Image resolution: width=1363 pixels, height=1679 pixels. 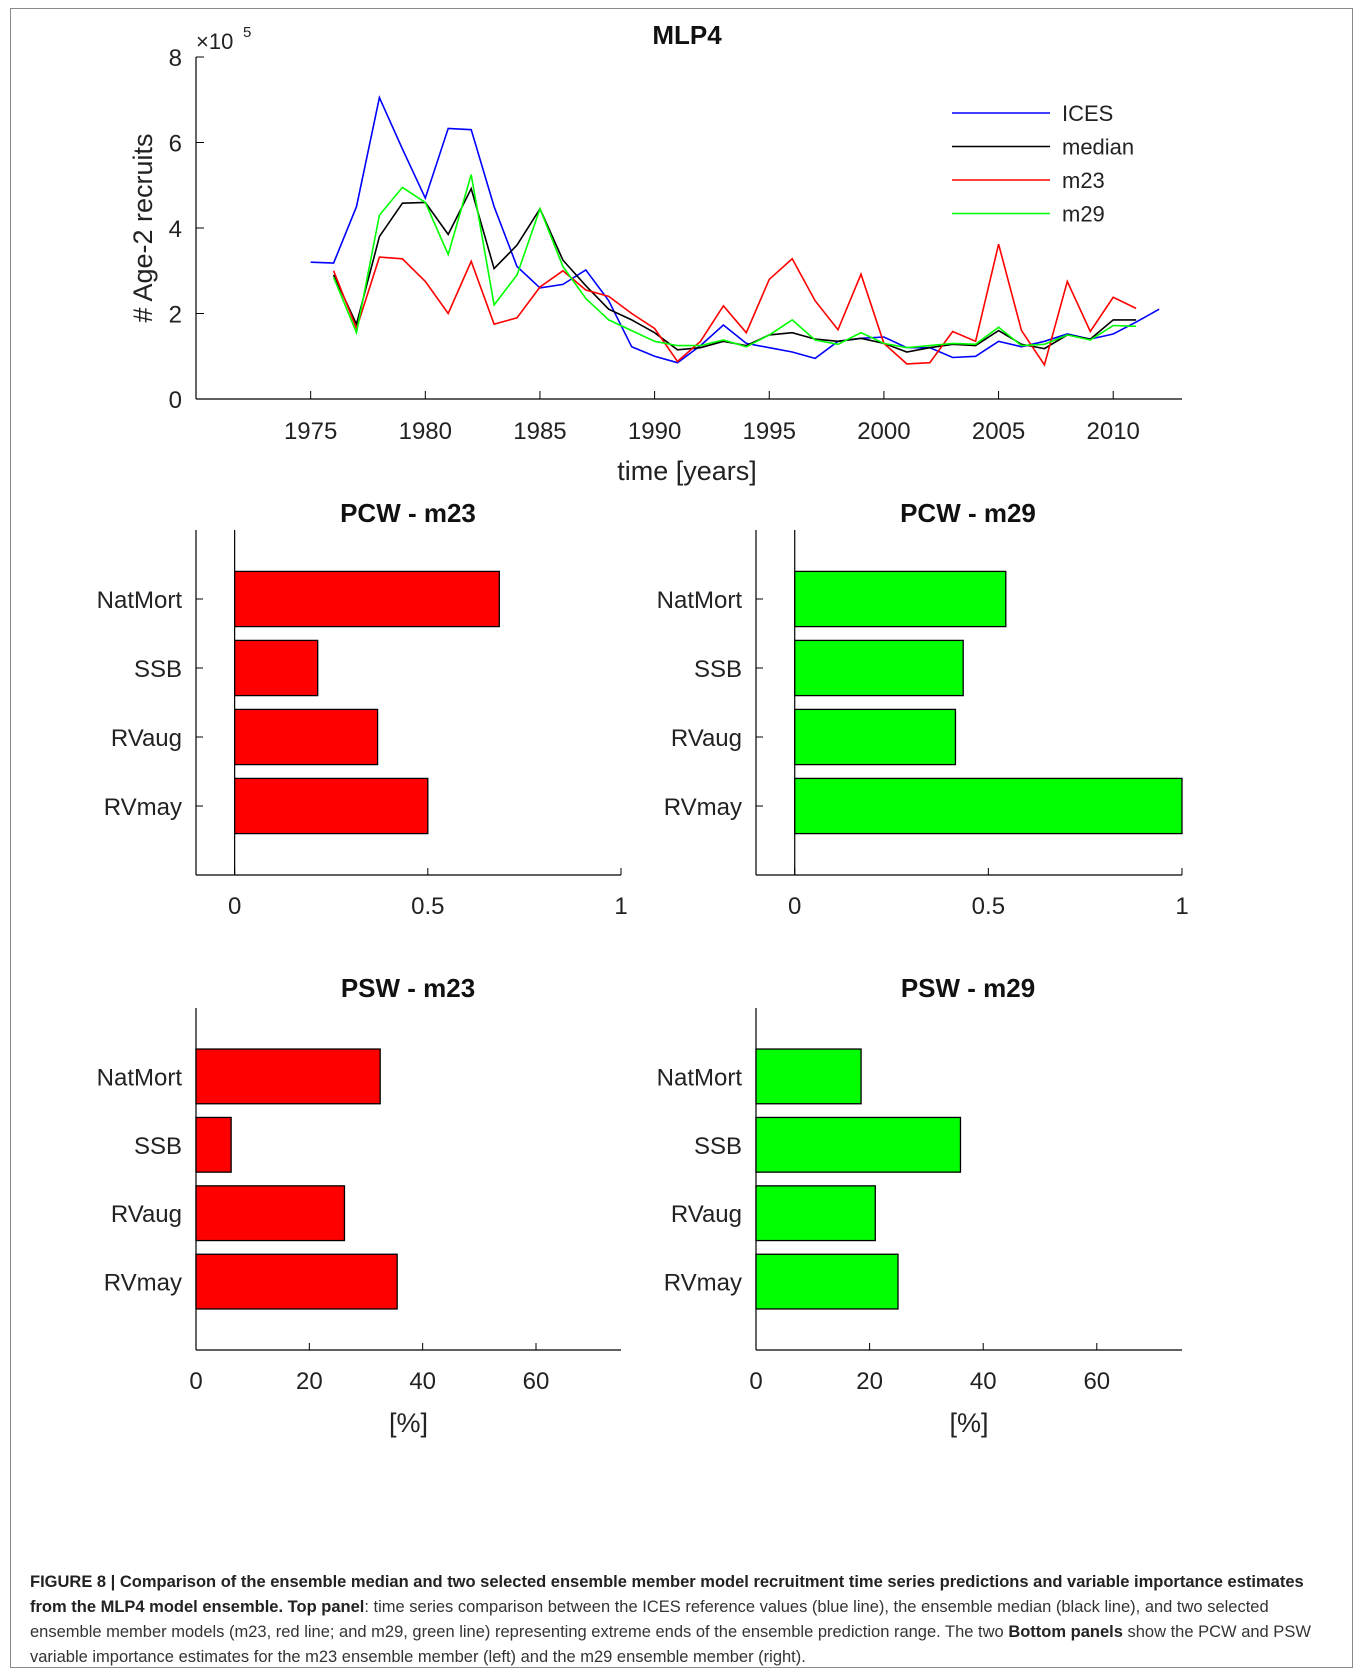 I want to click on y-tick-label: 6, so click(x=175, y=144).